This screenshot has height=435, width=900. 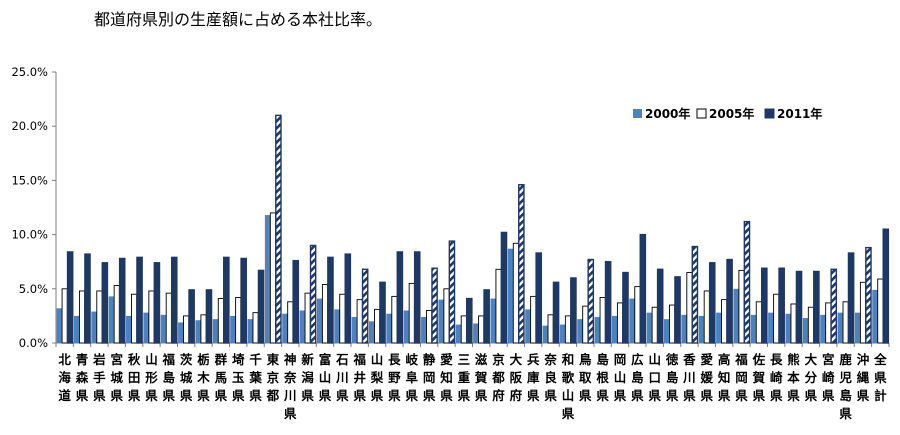 What do you see at coordinates (273, 377) in the screenshot?
I see `x-tick-label: 東京都` at bounding box center [273, 377].